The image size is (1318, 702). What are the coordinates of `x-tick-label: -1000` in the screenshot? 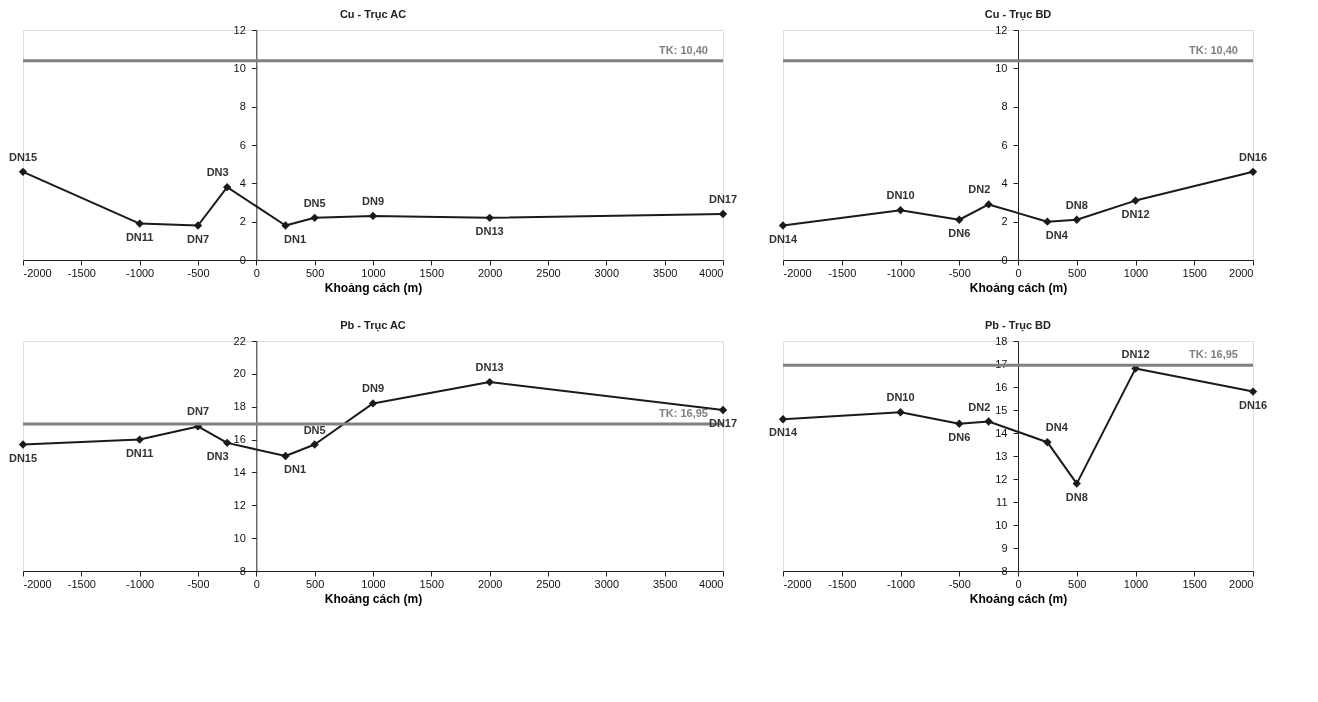 It's located at (901, 583).